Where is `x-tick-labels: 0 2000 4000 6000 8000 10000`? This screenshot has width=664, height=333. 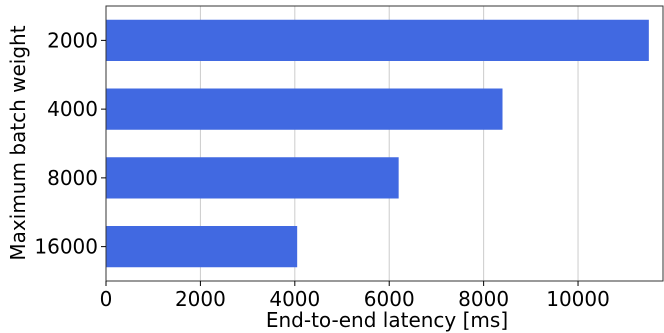
x-tick-labels: 0 2000 4000 6000 8000 10000 is located at coordinates (355, 296).